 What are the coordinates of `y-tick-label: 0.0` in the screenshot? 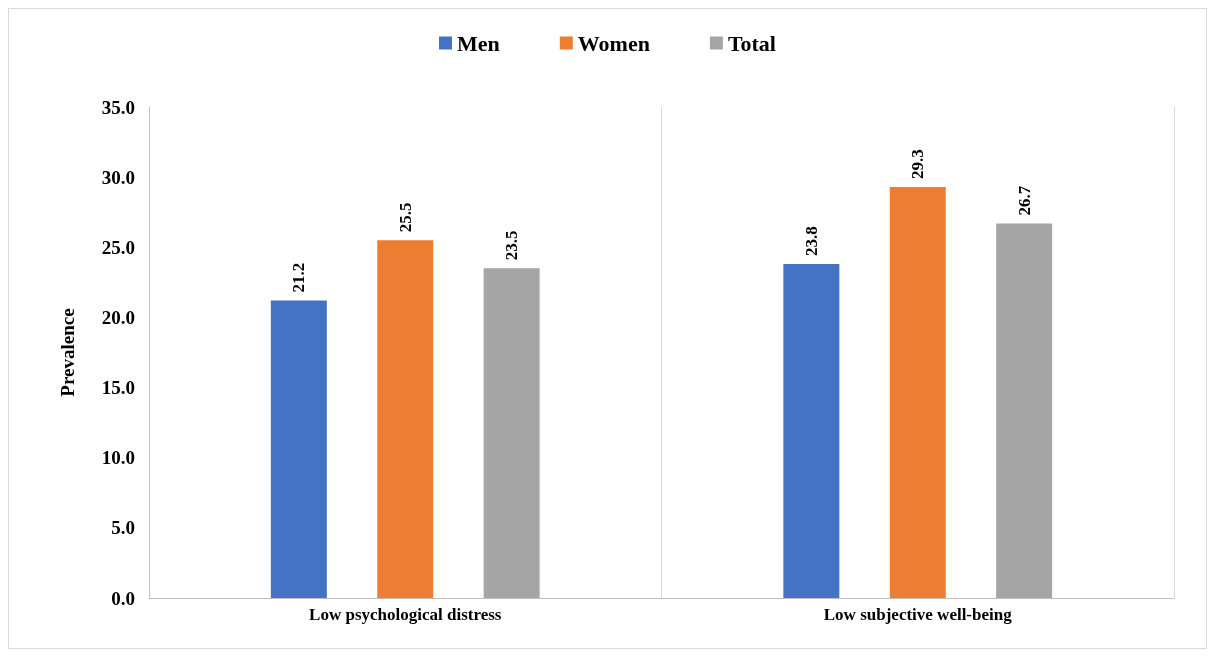 It's located at (123, 598).